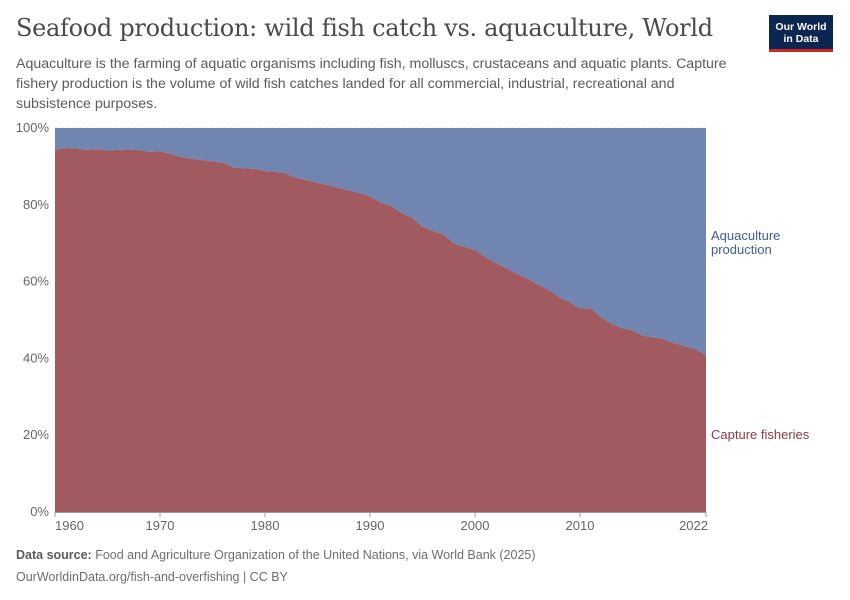 This screenshot has height=600, width=850. Describe the element at coordinates (160, 525) in the screenshot. I see `x-tick-label: 1970` at that location.